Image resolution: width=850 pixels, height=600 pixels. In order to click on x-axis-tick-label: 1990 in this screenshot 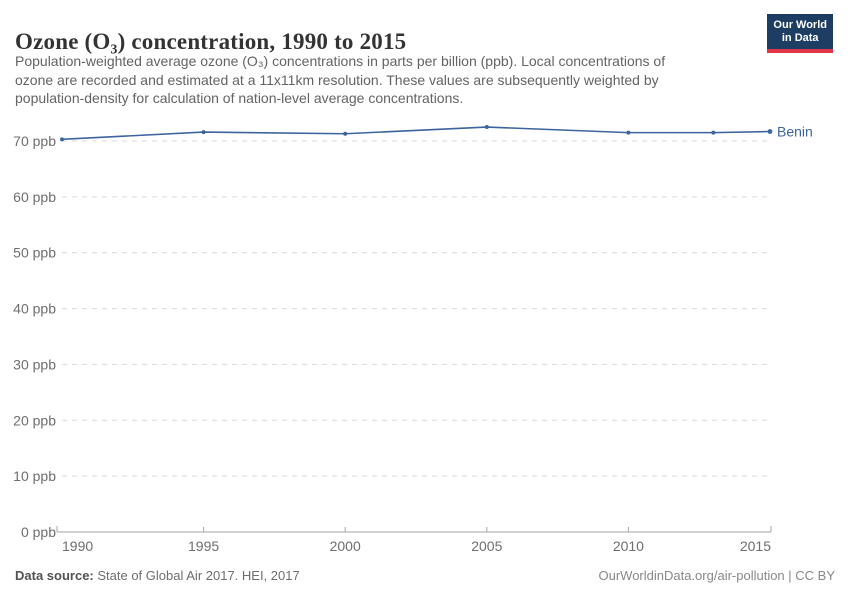, I will do `click(77, 546)`.